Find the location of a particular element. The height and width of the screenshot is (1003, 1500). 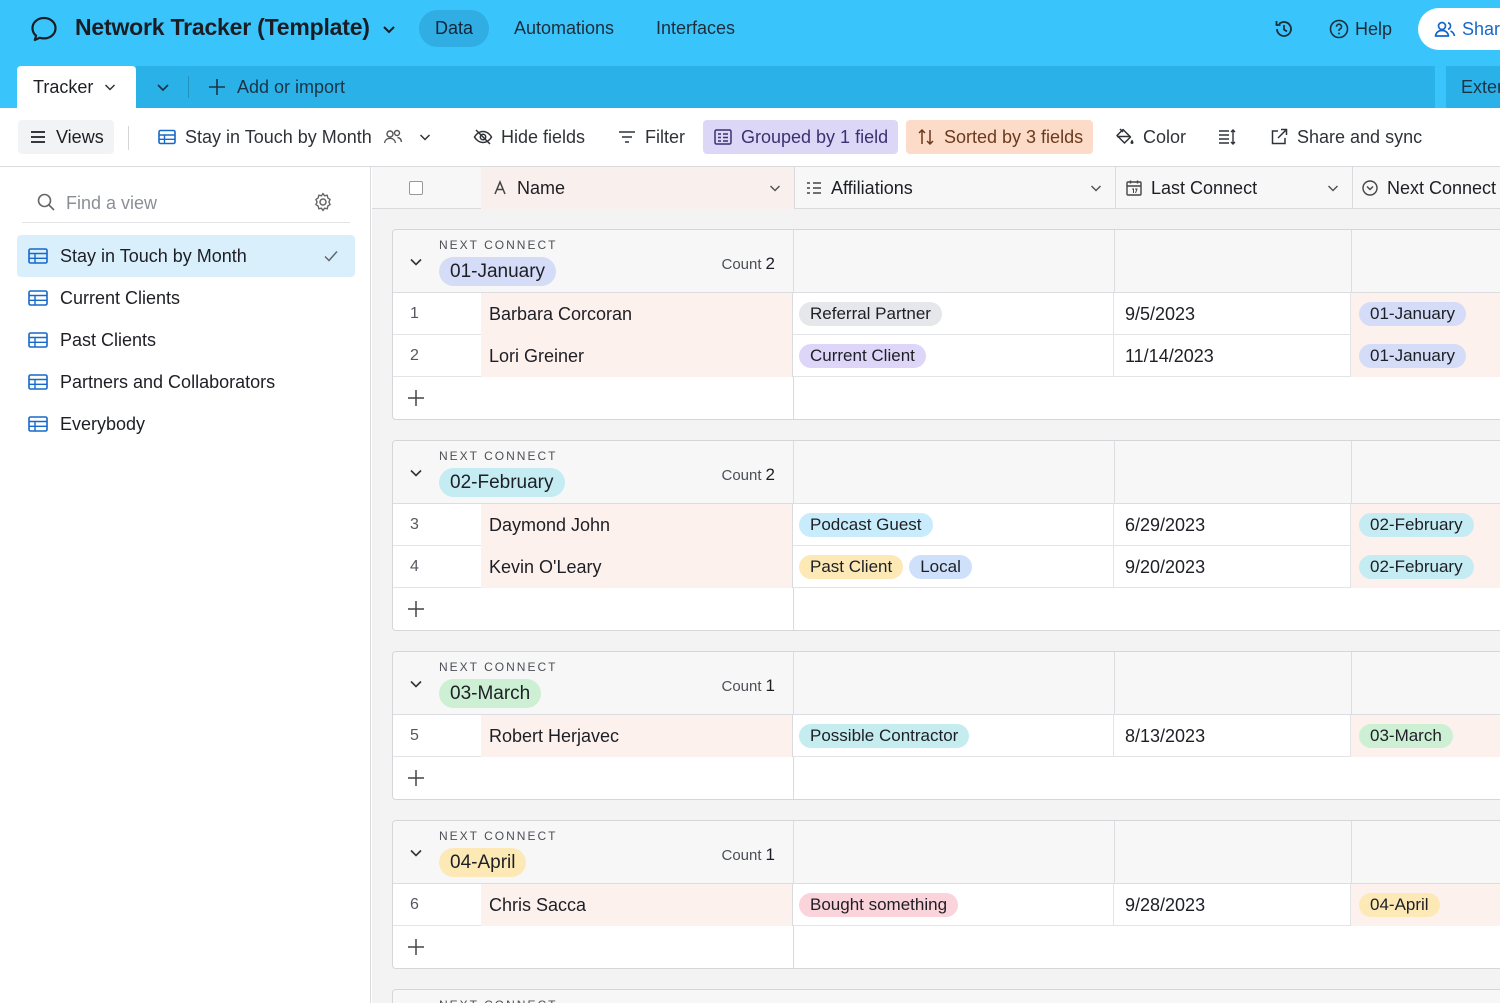

group-header: NEXT CONNECT 04-April Count 1 is located at coordinates (946, 852).